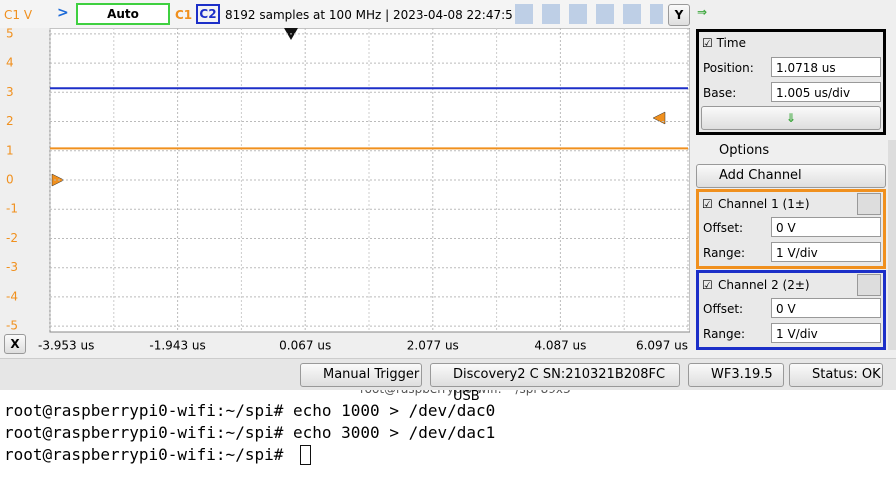 Image resolution: width=896 pixels, height=489 pixels. What do you see at coordinates (892, 245) in the screenshot?
I see `right-scrollbar` at bounding box center [892, 245].